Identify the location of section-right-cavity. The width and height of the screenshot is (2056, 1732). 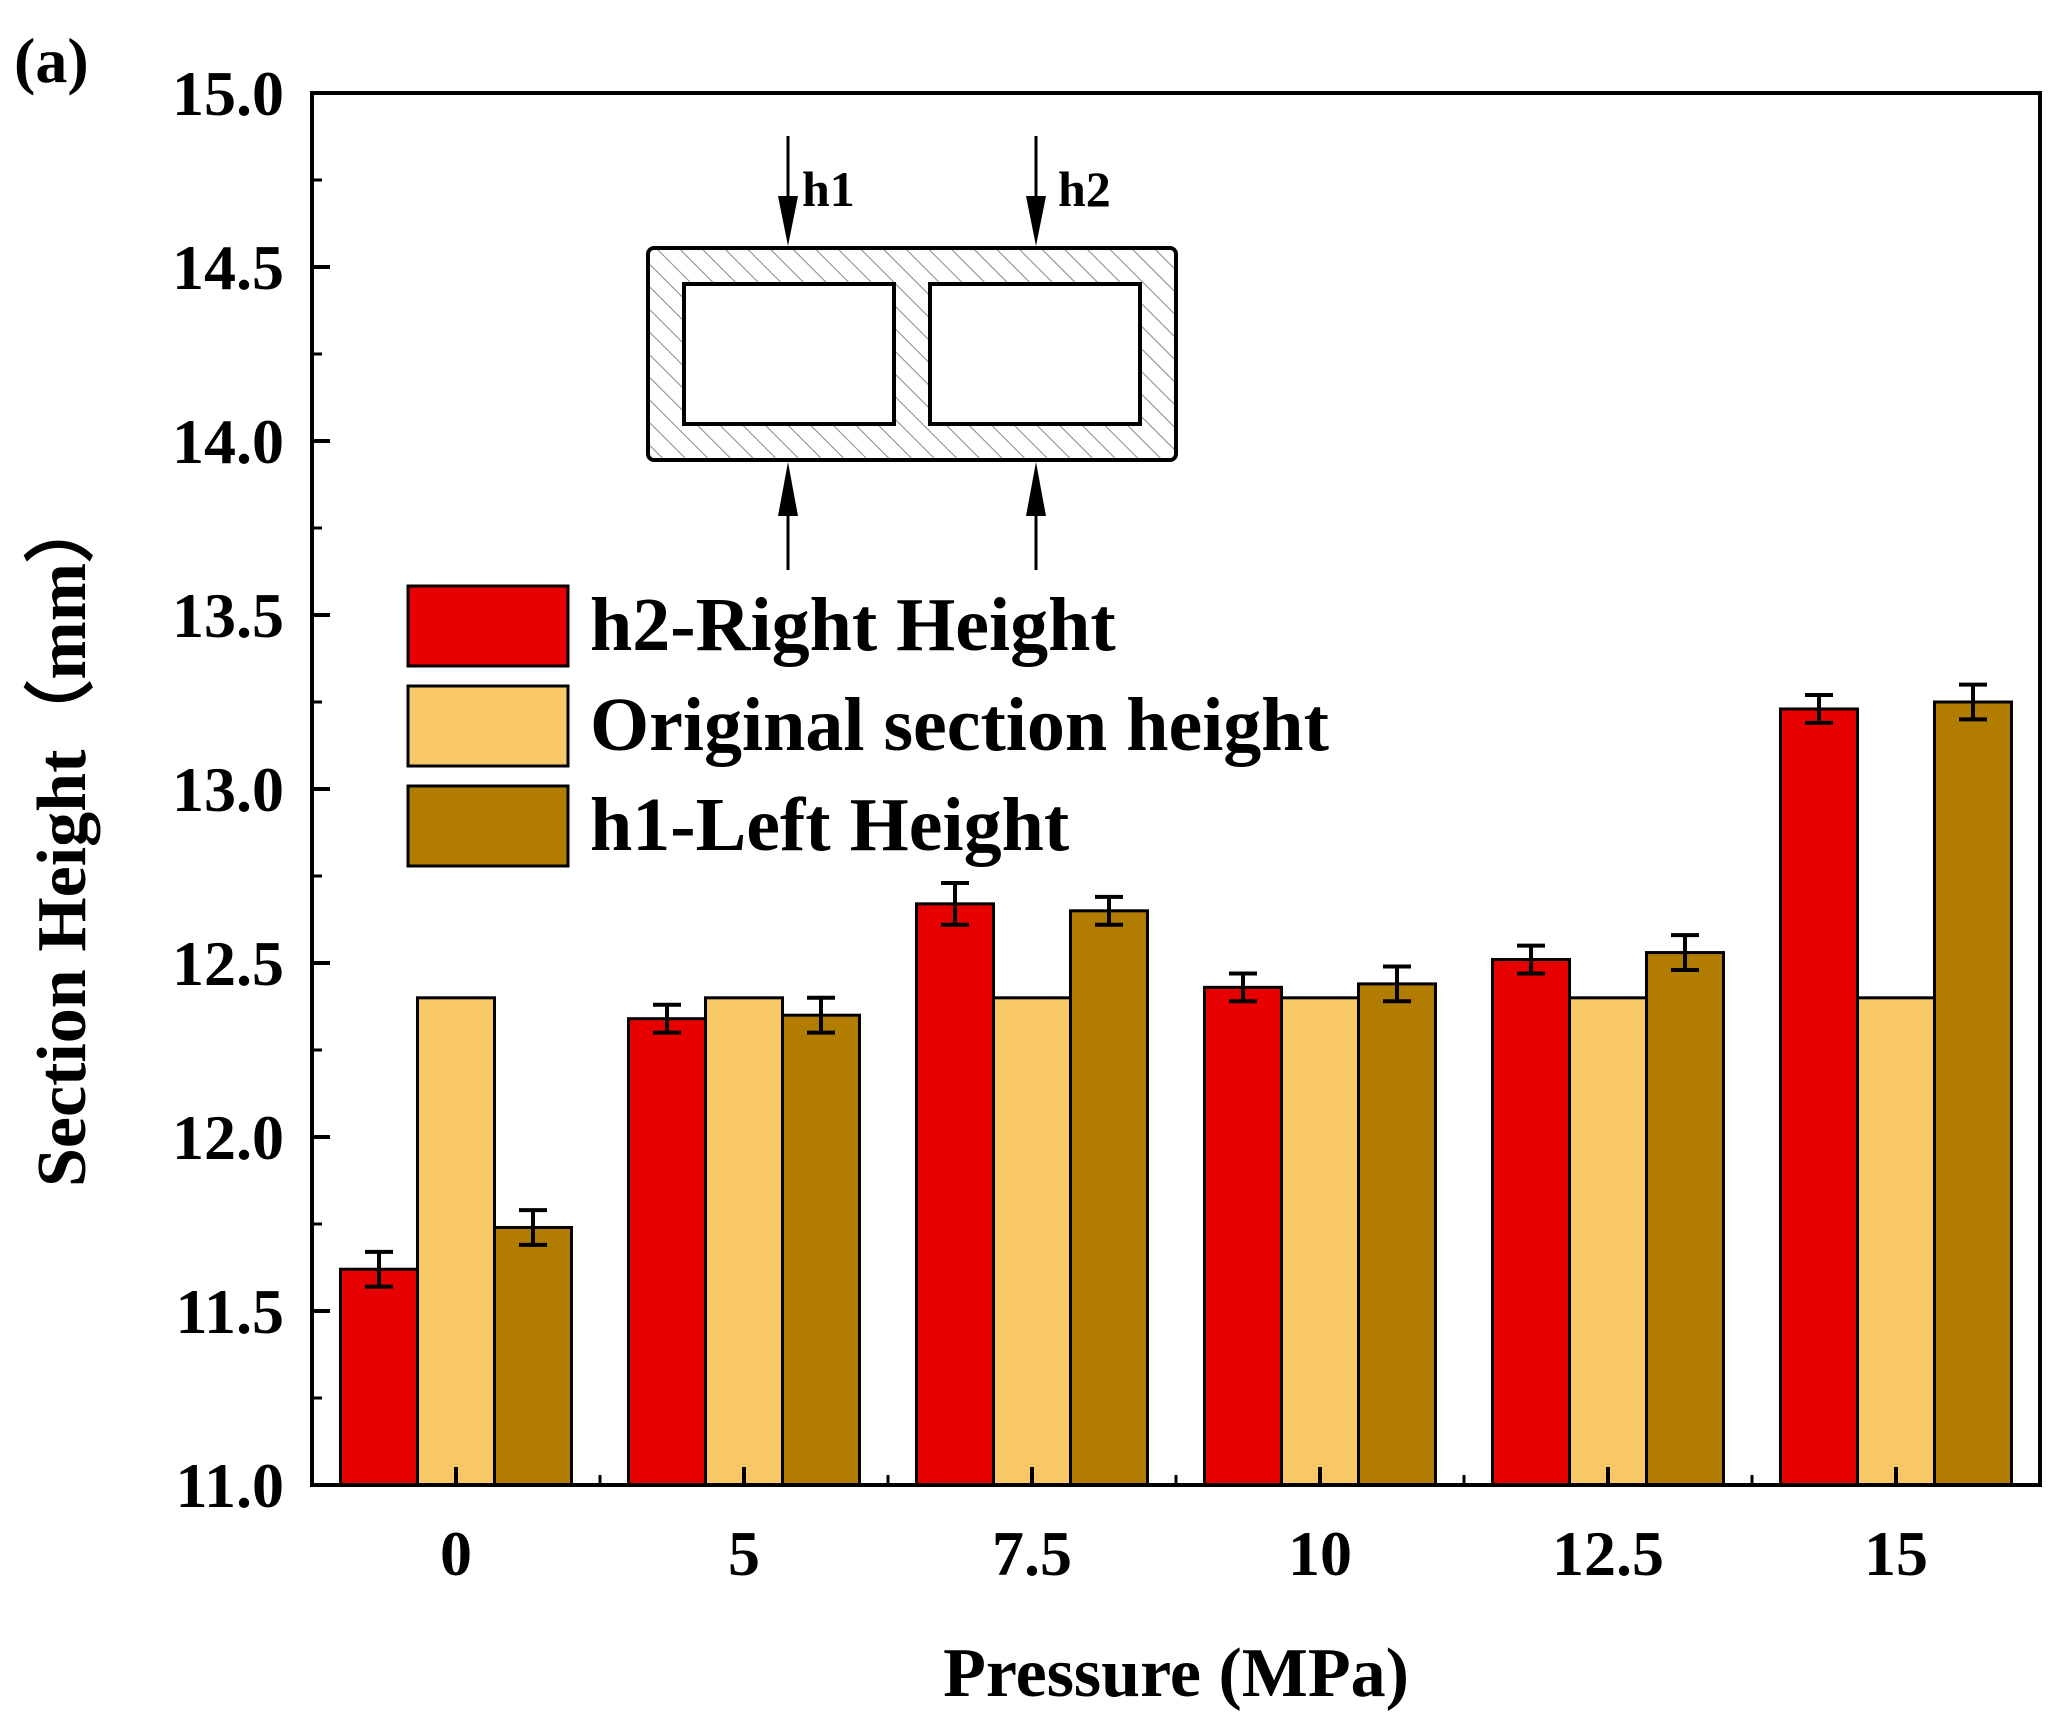
(1035, 354).